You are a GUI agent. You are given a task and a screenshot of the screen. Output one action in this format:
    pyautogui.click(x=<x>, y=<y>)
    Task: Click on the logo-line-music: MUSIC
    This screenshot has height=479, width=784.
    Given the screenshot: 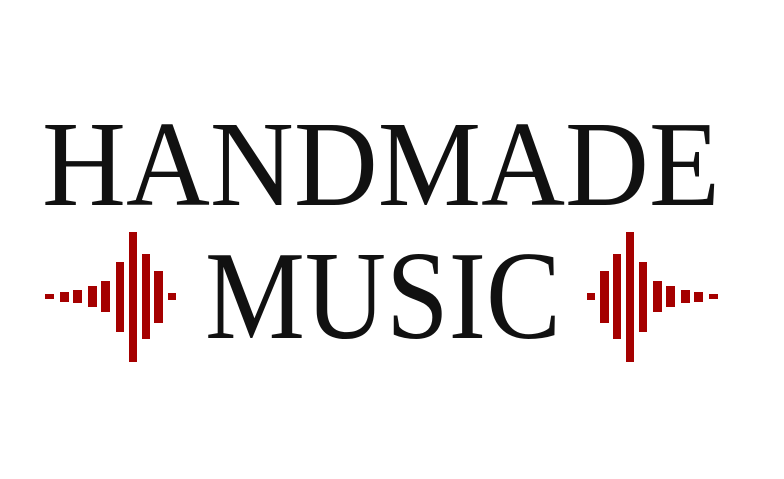 What is the action you would take?
    pyautogui.click(x=383, y=296)
    